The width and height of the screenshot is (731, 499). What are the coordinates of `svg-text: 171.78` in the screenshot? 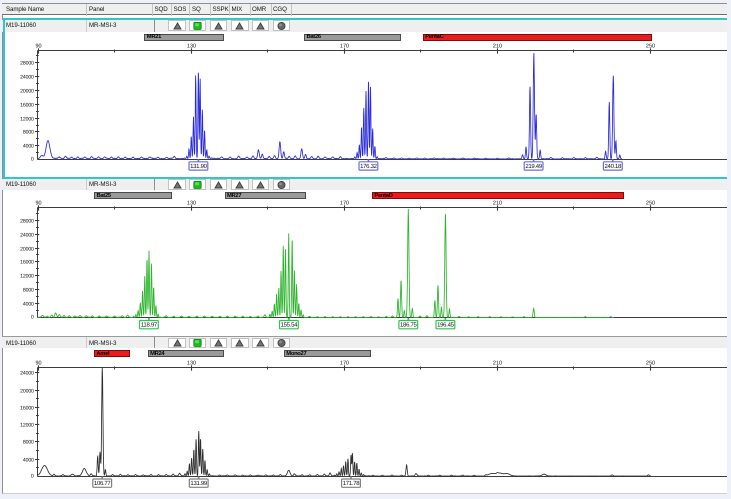 It's located at (352, 483).